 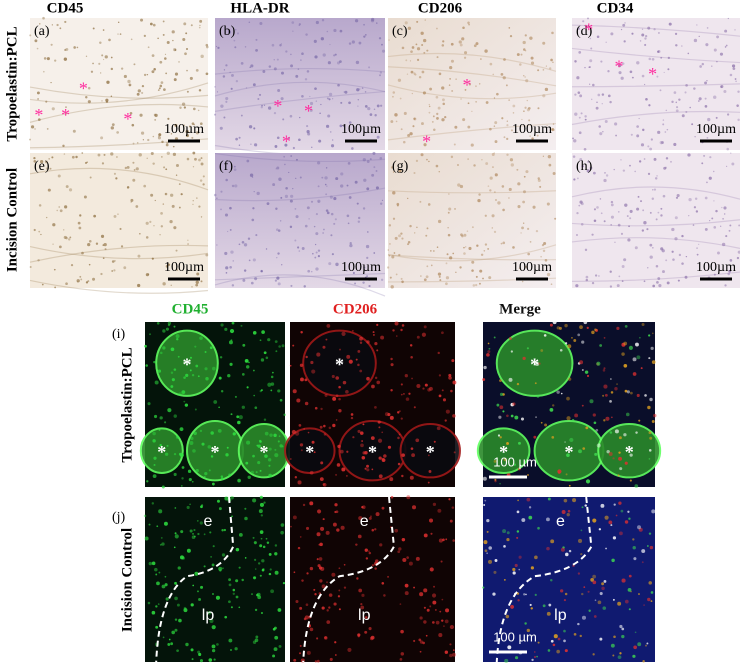 What do you see at coordinates (655, 220) in the screenshot?
I see `ihc-panel: (h)100µm` at bounding box center [655, 220].